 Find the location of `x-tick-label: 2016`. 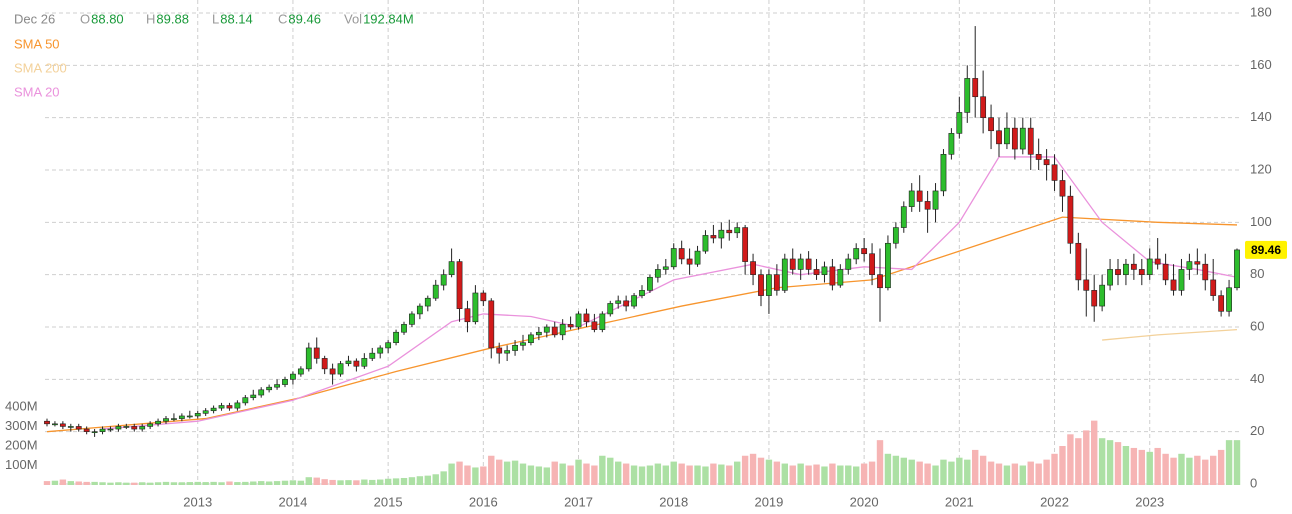

x-tick-label: 2016 is located at coordinates (483, 501).